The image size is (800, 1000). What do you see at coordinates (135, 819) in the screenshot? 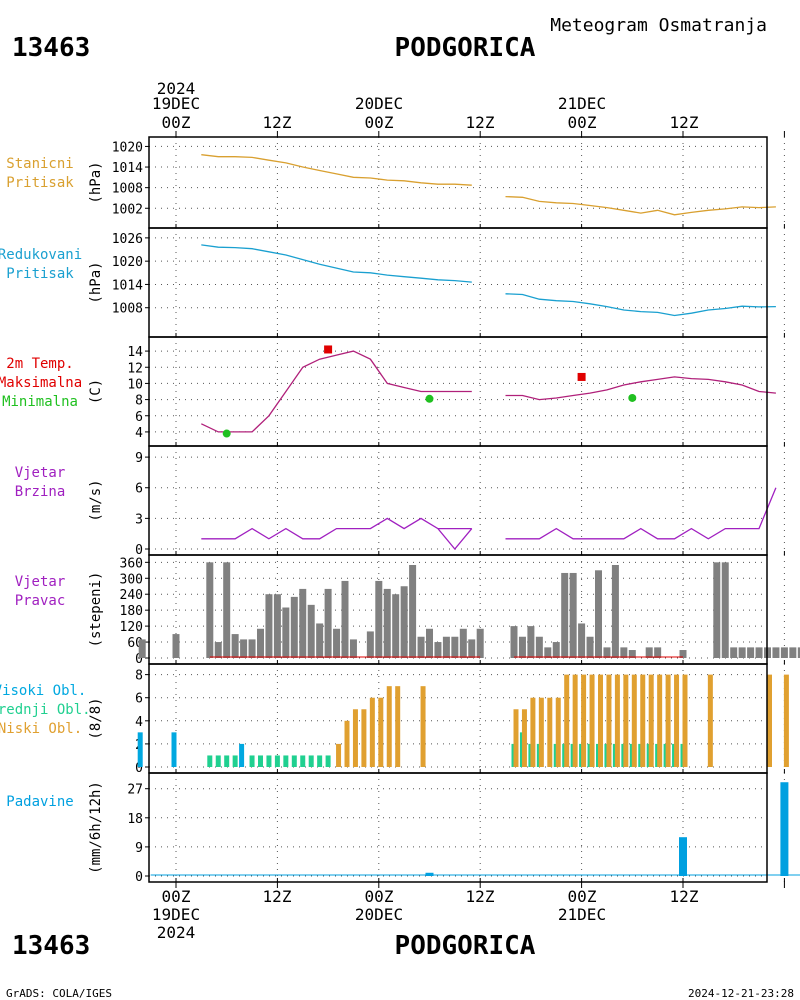
I see `y-tick-label: 18` at bounding box center [135, 819].